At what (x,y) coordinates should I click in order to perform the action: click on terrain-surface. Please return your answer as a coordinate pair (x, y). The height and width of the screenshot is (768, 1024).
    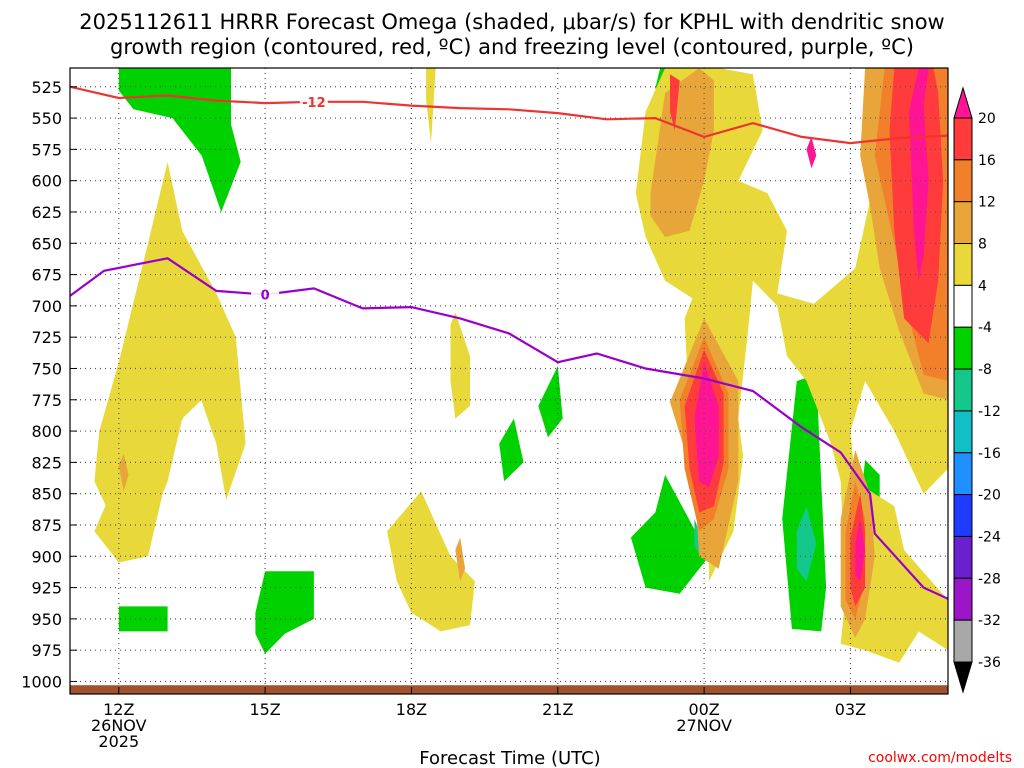
    Looking at the image, I should click on (509, 689).